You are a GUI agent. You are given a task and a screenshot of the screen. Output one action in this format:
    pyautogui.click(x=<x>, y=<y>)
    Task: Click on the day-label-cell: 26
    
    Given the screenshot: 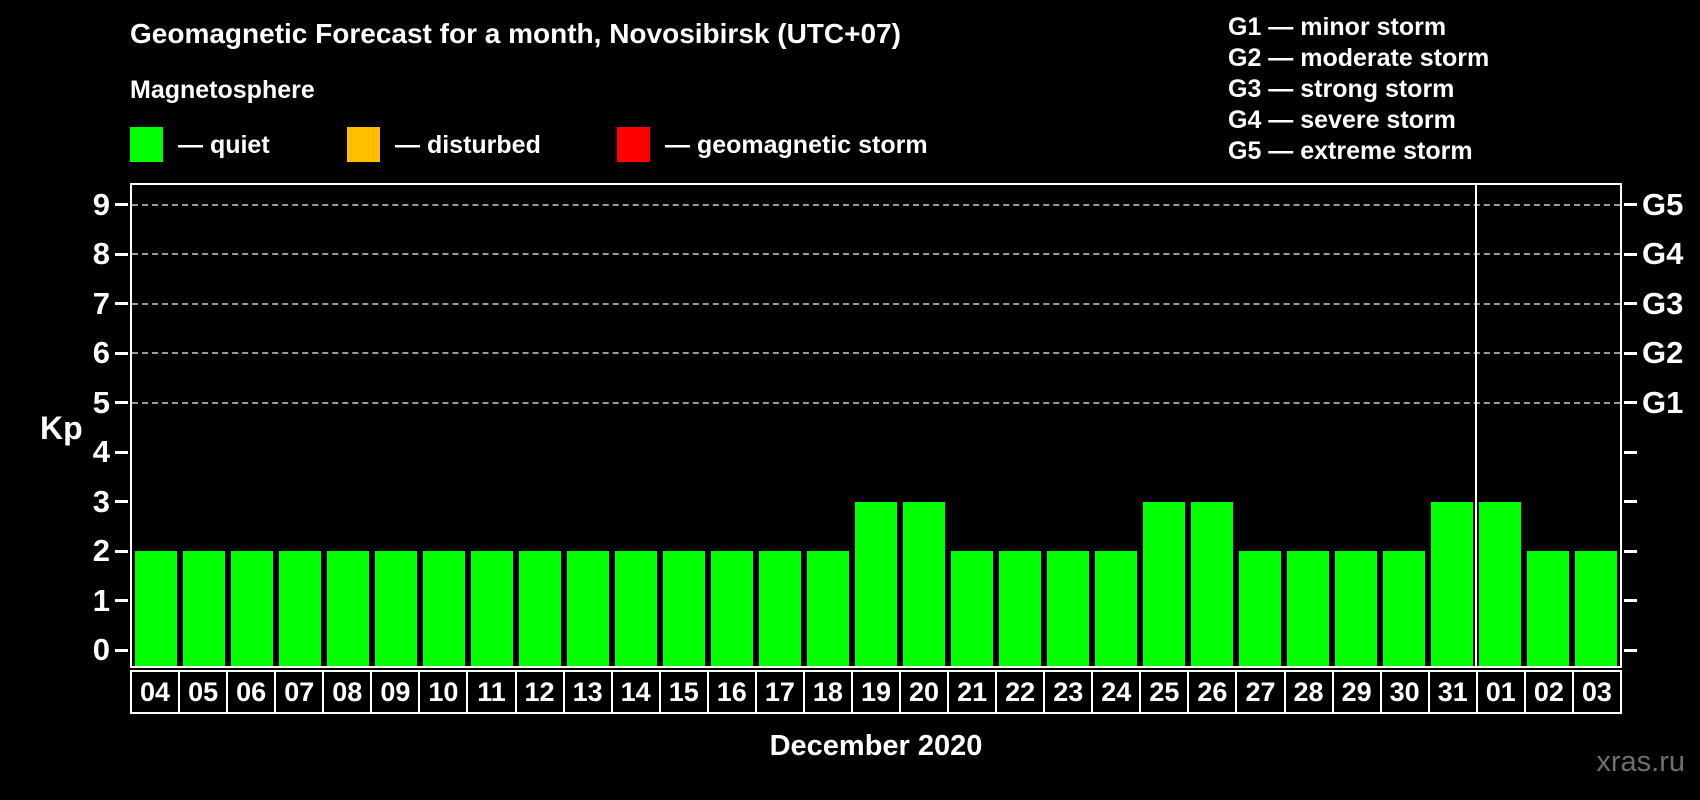 What is the action you would take?
    pyautogui.click(x=1212, y=692)
    